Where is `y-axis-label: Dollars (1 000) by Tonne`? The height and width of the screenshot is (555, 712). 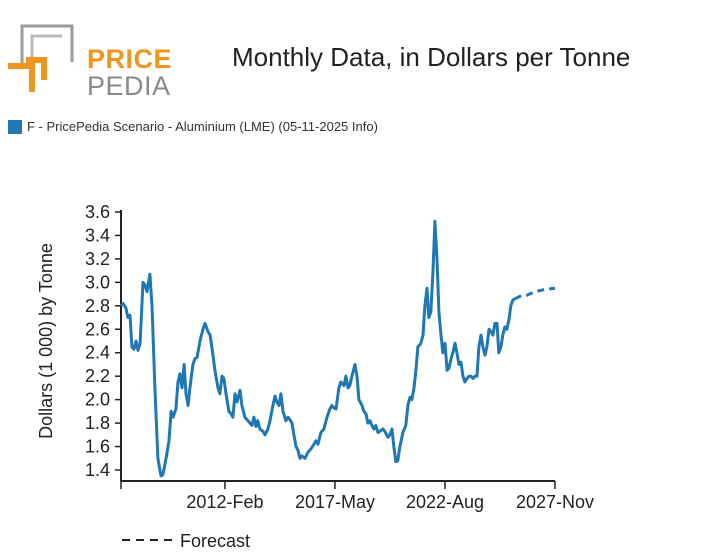
y-axis-label: Dollars (1 000) by Tonne is located at coordinates (46, 341).